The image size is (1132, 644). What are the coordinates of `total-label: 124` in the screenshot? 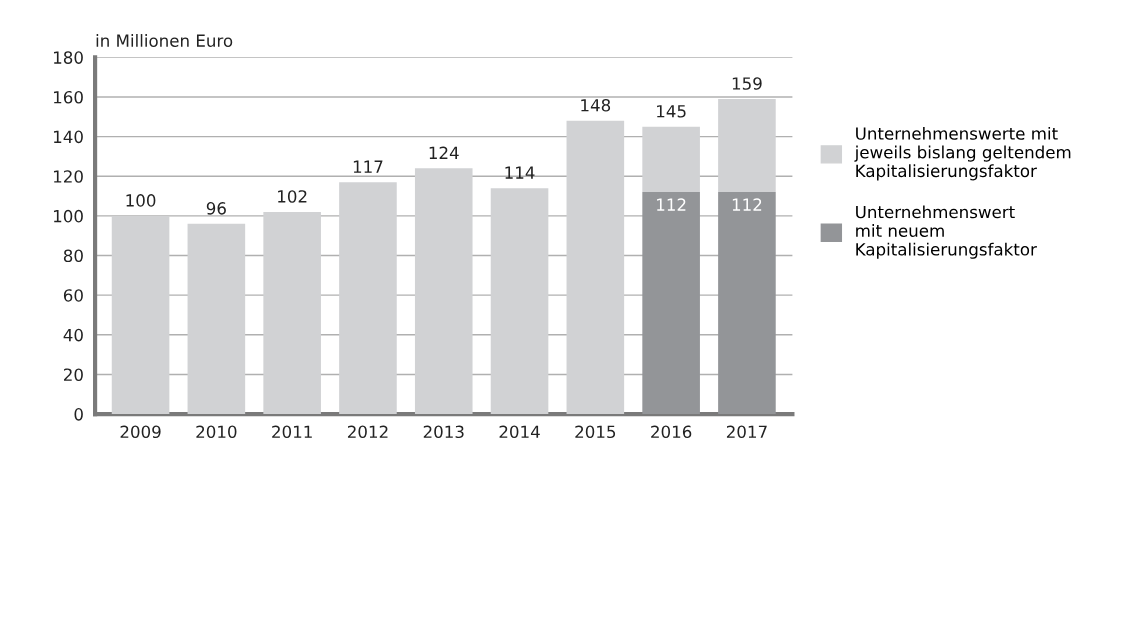 It's located at (444, 152).